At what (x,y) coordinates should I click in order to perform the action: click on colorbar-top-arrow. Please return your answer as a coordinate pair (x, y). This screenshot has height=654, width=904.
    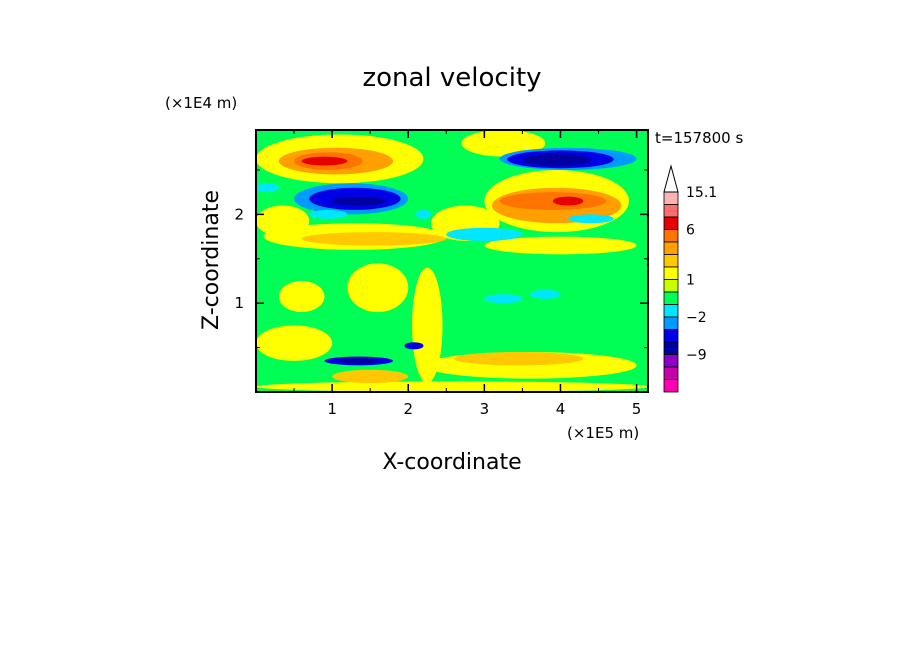
    Looking at the image, I should click on (671, 178).